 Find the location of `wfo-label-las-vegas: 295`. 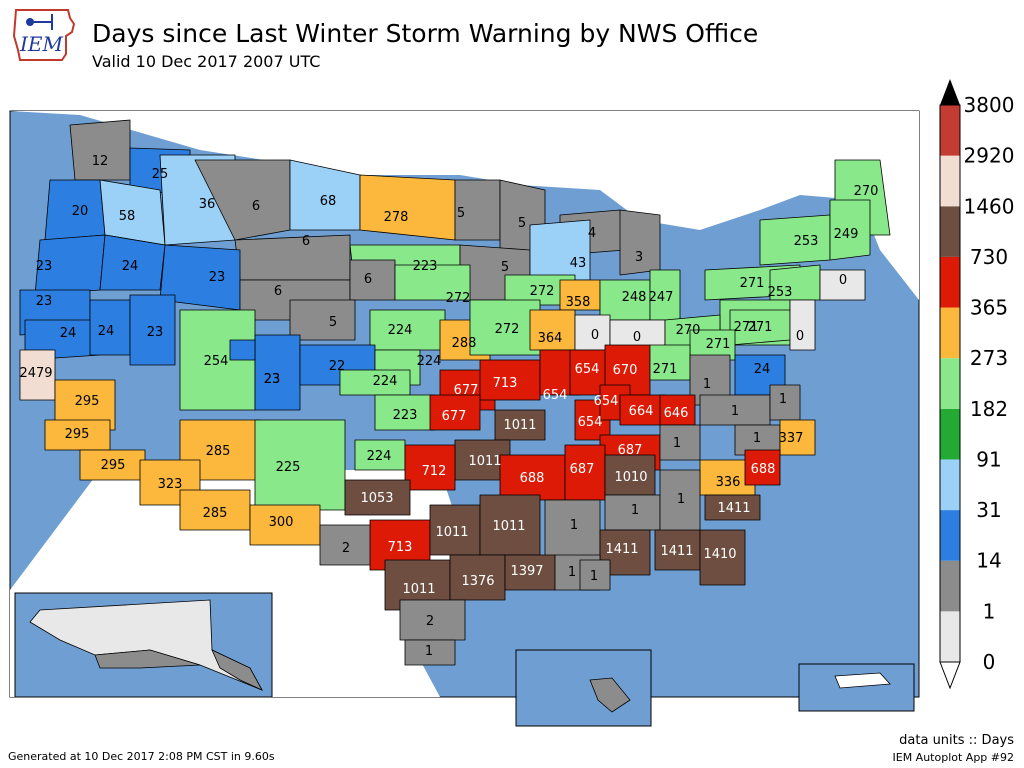

wfo-label-las-vegas: 295 is located at coordinates (87, 401).